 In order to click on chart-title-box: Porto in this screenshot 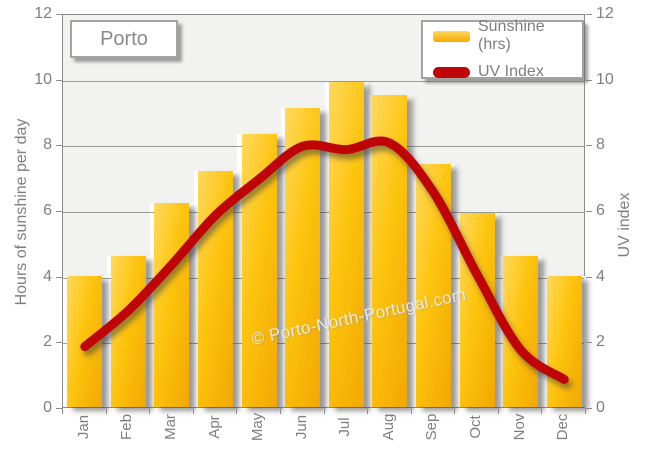, I will do `click(124, 39)`.